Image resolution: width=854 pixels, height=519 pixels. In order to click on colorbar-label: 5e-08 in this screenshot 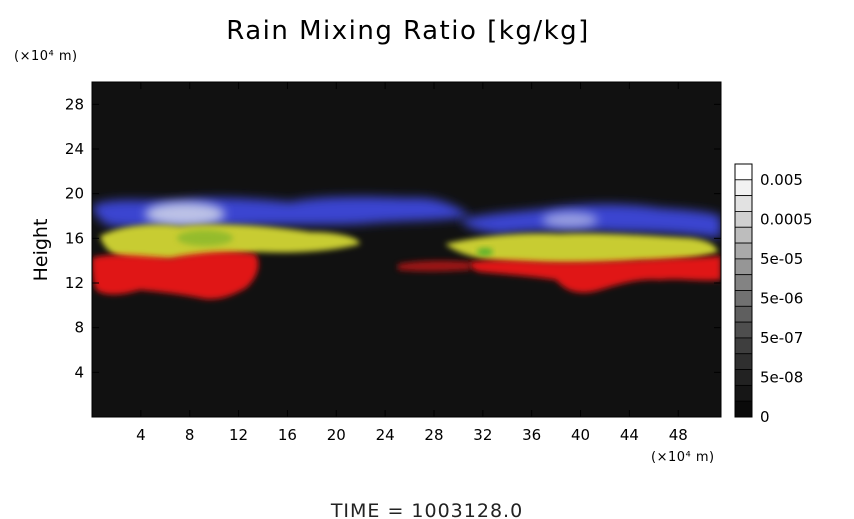, I will do `click(781, 378)`.